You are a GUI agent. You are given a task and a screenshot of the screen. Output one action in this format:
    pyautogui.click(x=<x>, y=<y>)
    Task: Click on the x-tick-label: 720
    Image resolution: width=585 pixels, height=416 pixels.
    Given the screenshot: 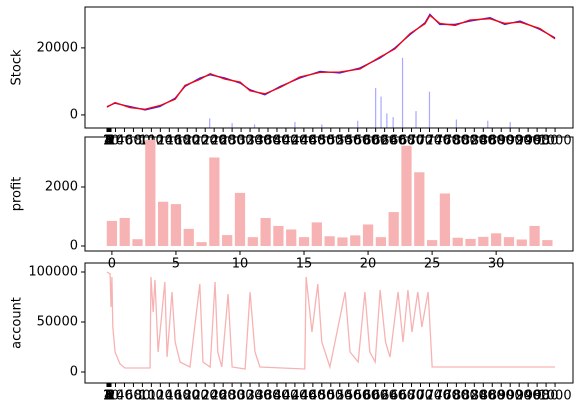 What is the action you would take?
    pyautogui.click(x=429, y=396)
    